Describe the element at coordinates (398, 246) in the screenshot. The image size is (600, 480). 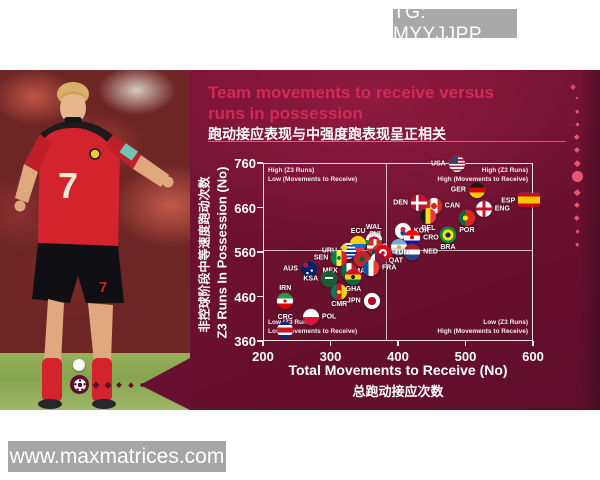
I see `flag-ARG-icon` at that location.